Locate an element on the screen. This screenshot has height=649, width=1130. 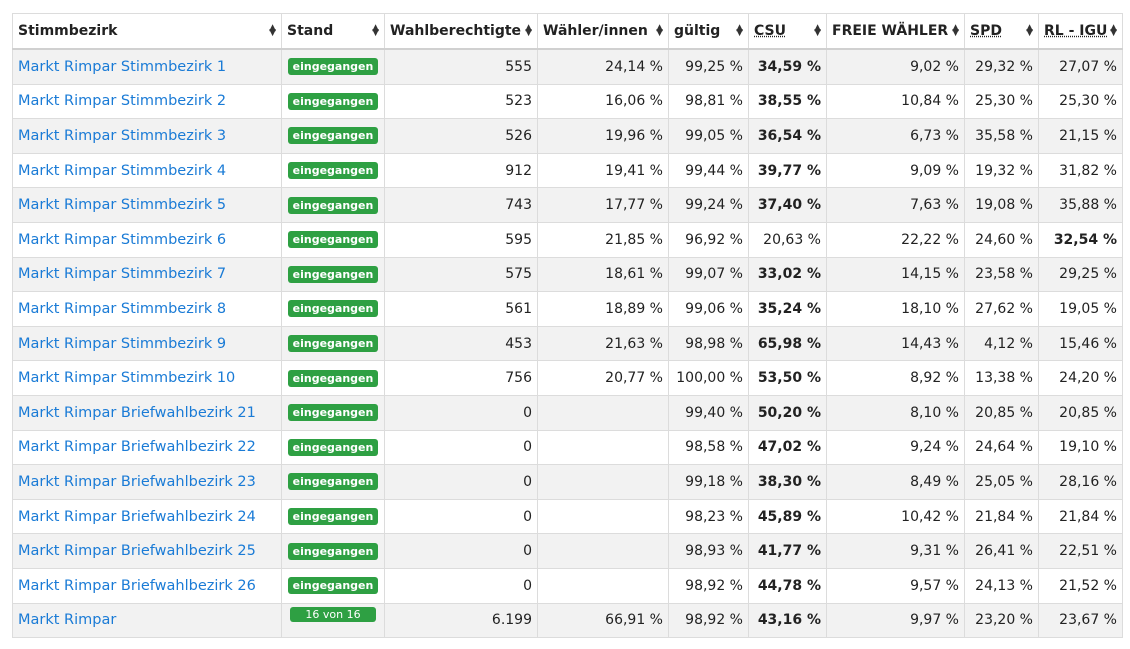
spd-cell: 4,12 % is located at coordinates (1001, 343).